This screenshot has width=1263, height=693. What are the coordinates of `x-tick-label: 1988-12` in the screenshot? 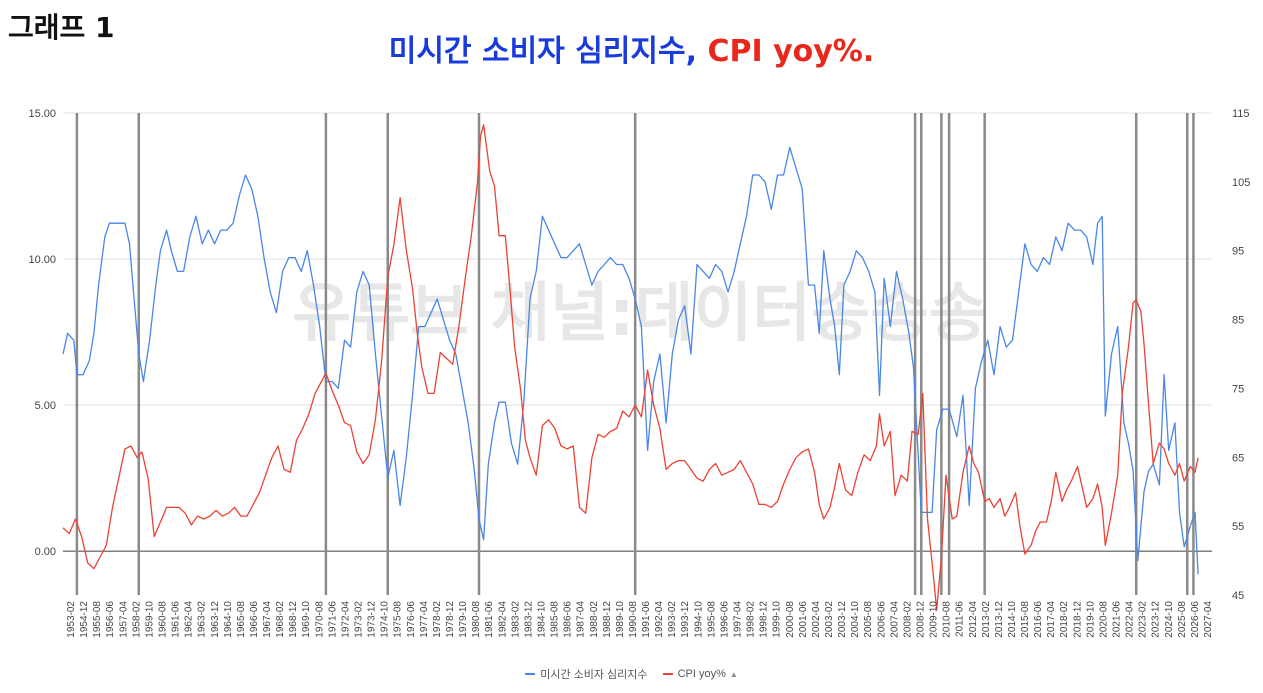 It's located at (607, 619).